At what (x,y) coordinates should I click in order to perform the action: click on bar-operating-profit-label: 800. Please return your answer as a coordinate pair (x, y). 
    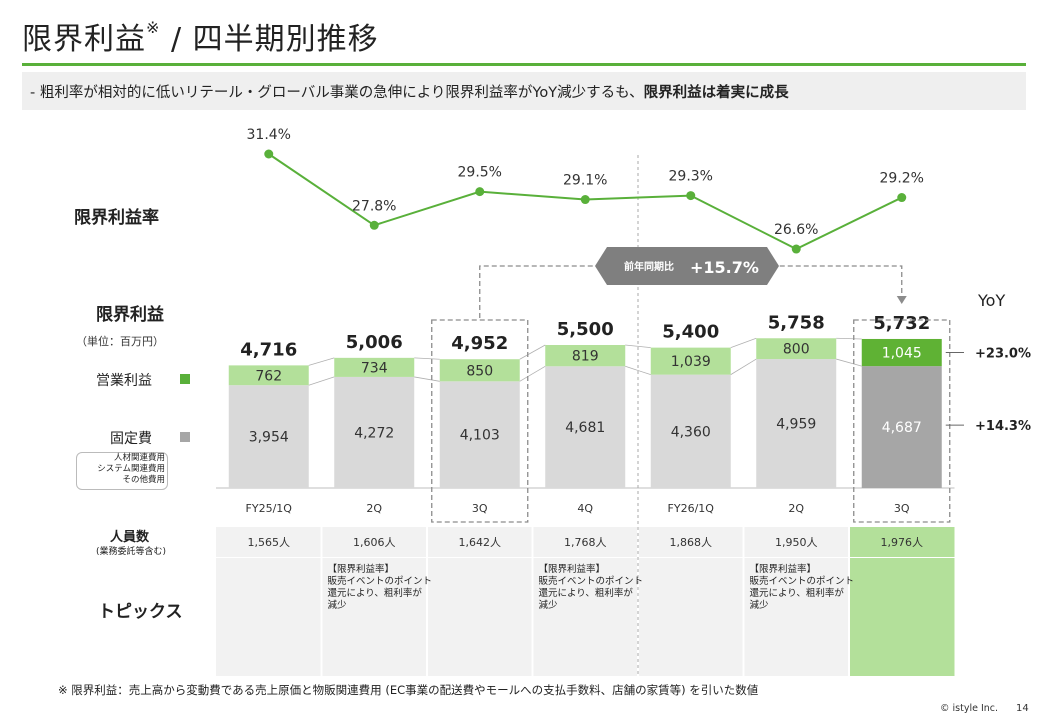
    Looking at the image, I should click on (796, 350).